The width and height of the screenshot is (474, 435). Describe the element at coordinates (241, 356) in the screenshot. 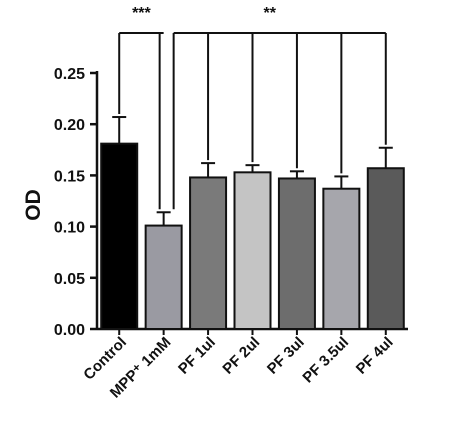

I see `x-tick-label: PF 2ul` at that location.